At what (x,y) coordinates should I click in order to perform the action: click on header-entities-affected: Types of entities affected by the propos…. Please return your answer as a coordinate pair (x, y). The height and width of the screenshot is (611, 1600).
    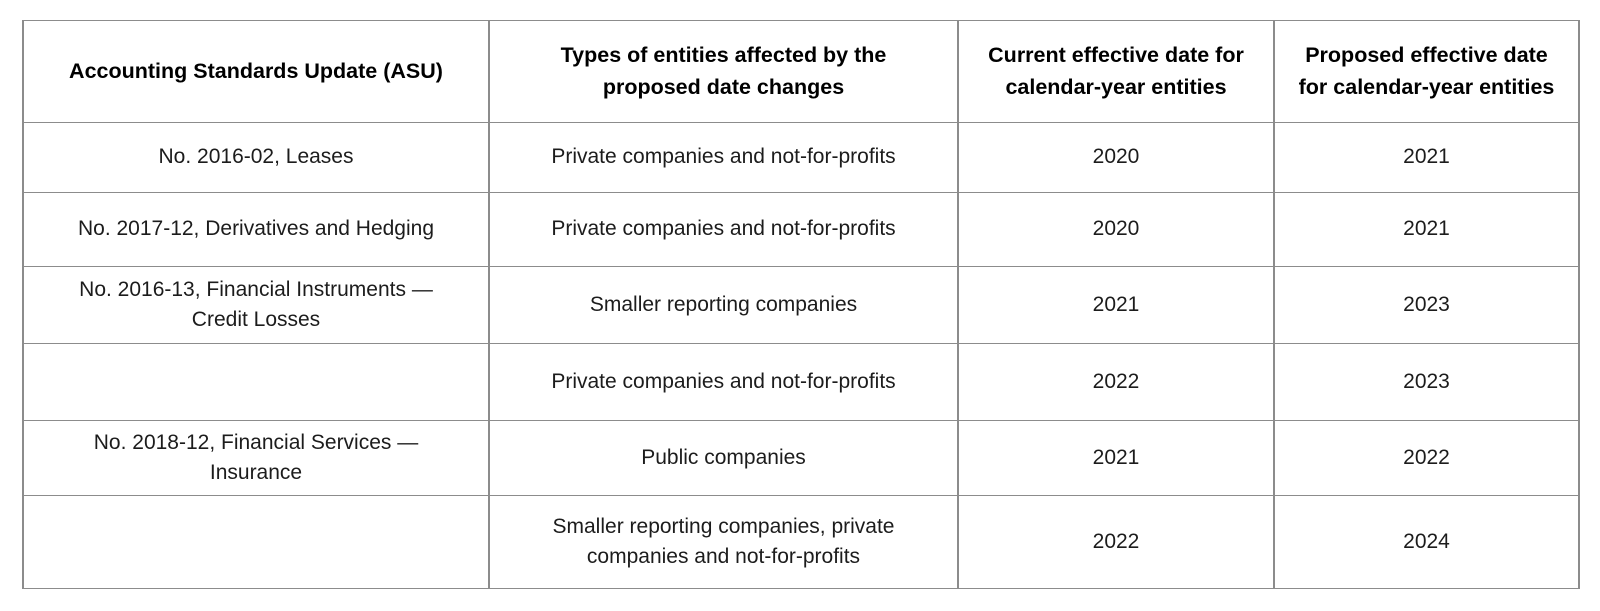
    Looking at the image, I should click on (723, 71).